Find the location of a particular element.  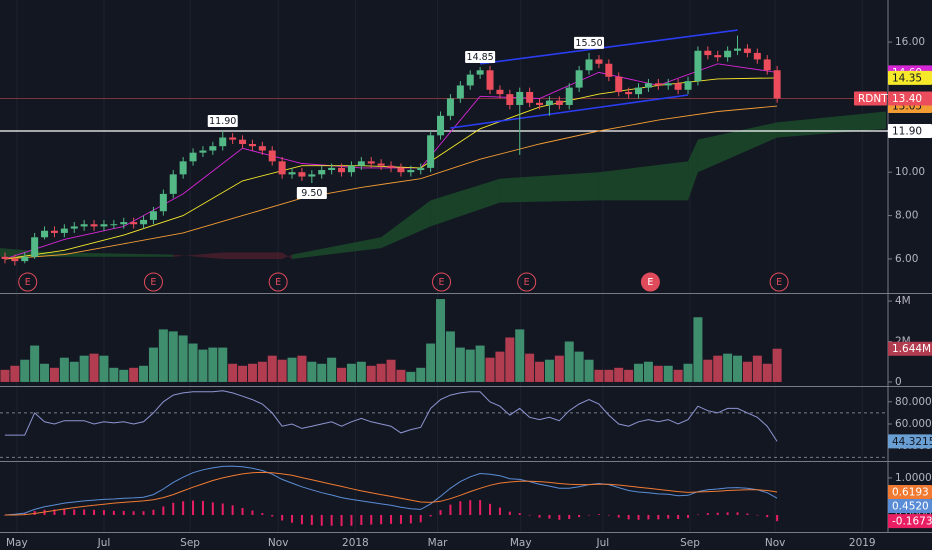

y-tick-label: 60.0000 is located at coordinates (913, 424).